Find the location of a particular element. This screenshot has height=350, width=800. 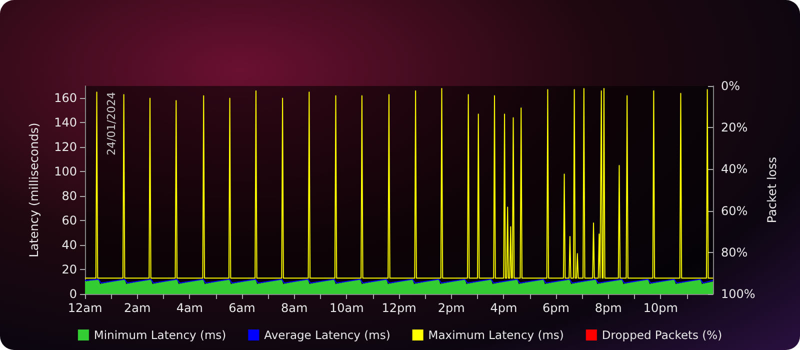

y-tick-label: 140 is located at coordinates (65, 123).